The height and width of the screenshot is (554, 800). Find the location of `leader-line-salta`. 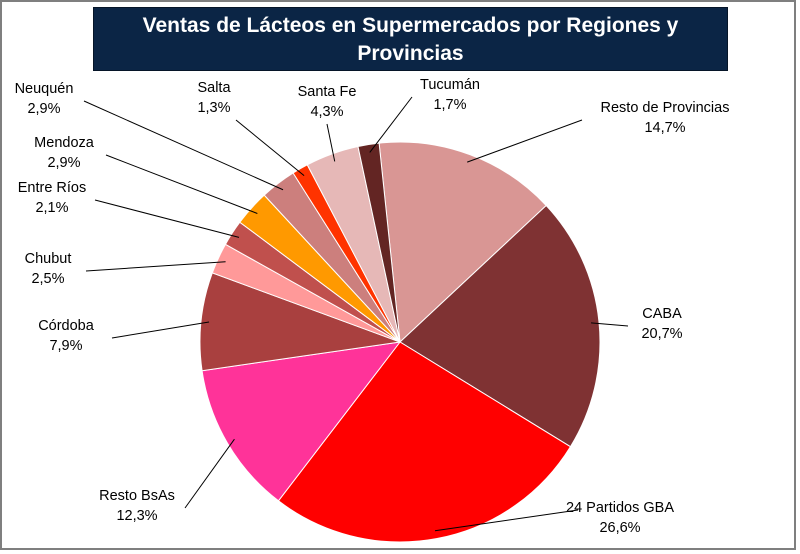

leader-line-salta is located at coordinates (270, 148).